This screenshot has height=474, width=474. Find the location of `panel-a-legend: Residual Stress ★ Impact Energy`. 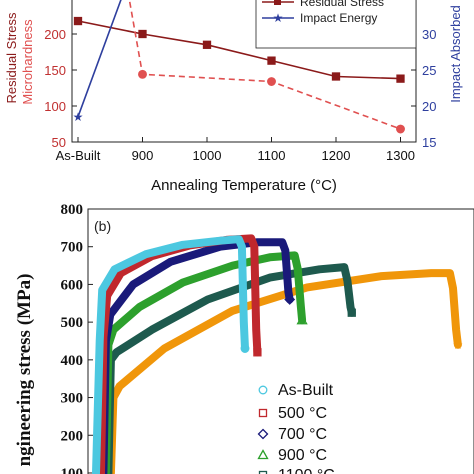

panel-a-legend: Residual Stress ★ Impact Energy is located at coordinates (336, 24).